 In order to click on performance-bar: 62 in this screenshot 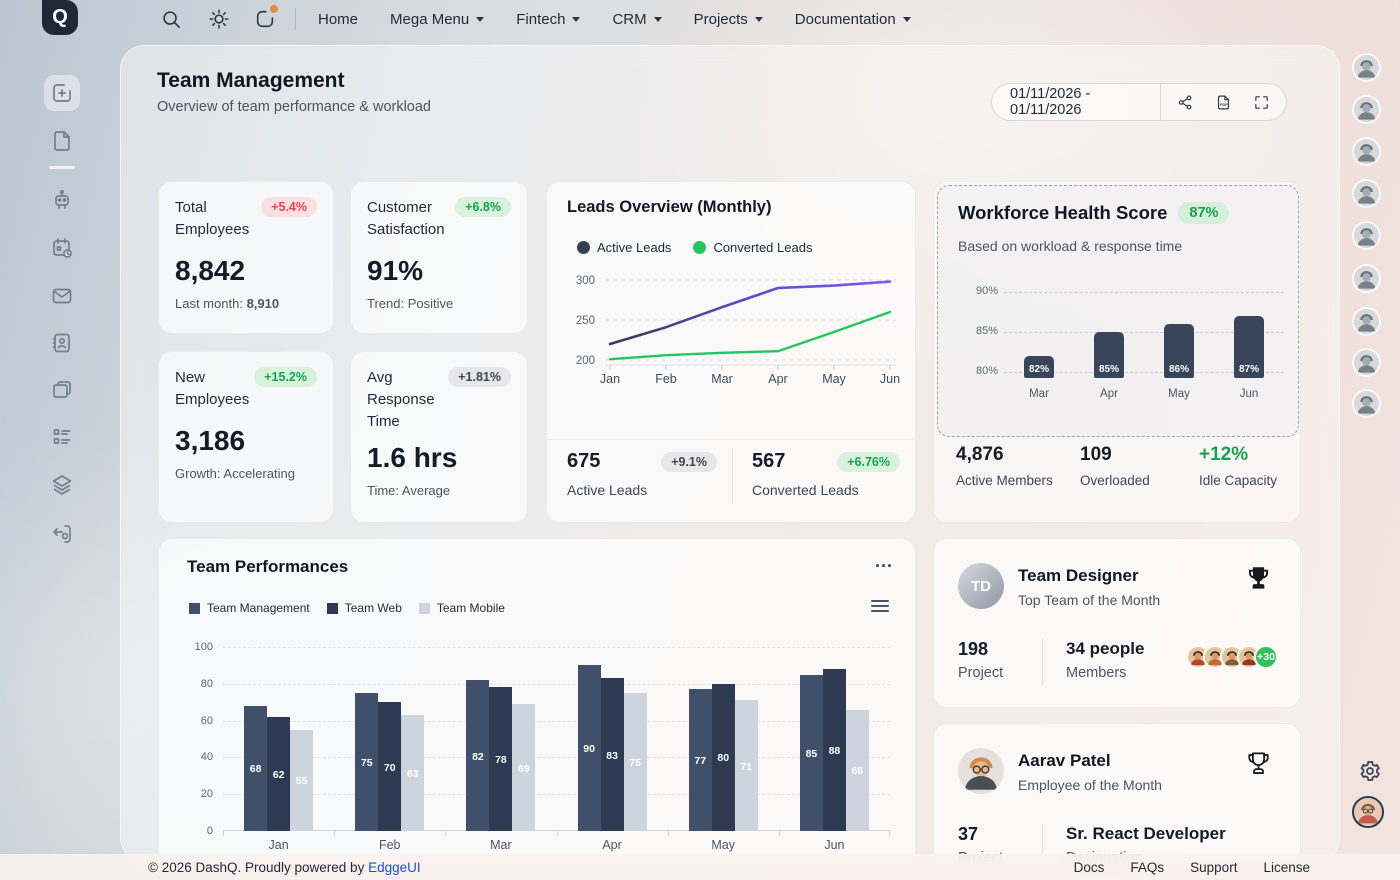, I will do `click(279, 773)`.